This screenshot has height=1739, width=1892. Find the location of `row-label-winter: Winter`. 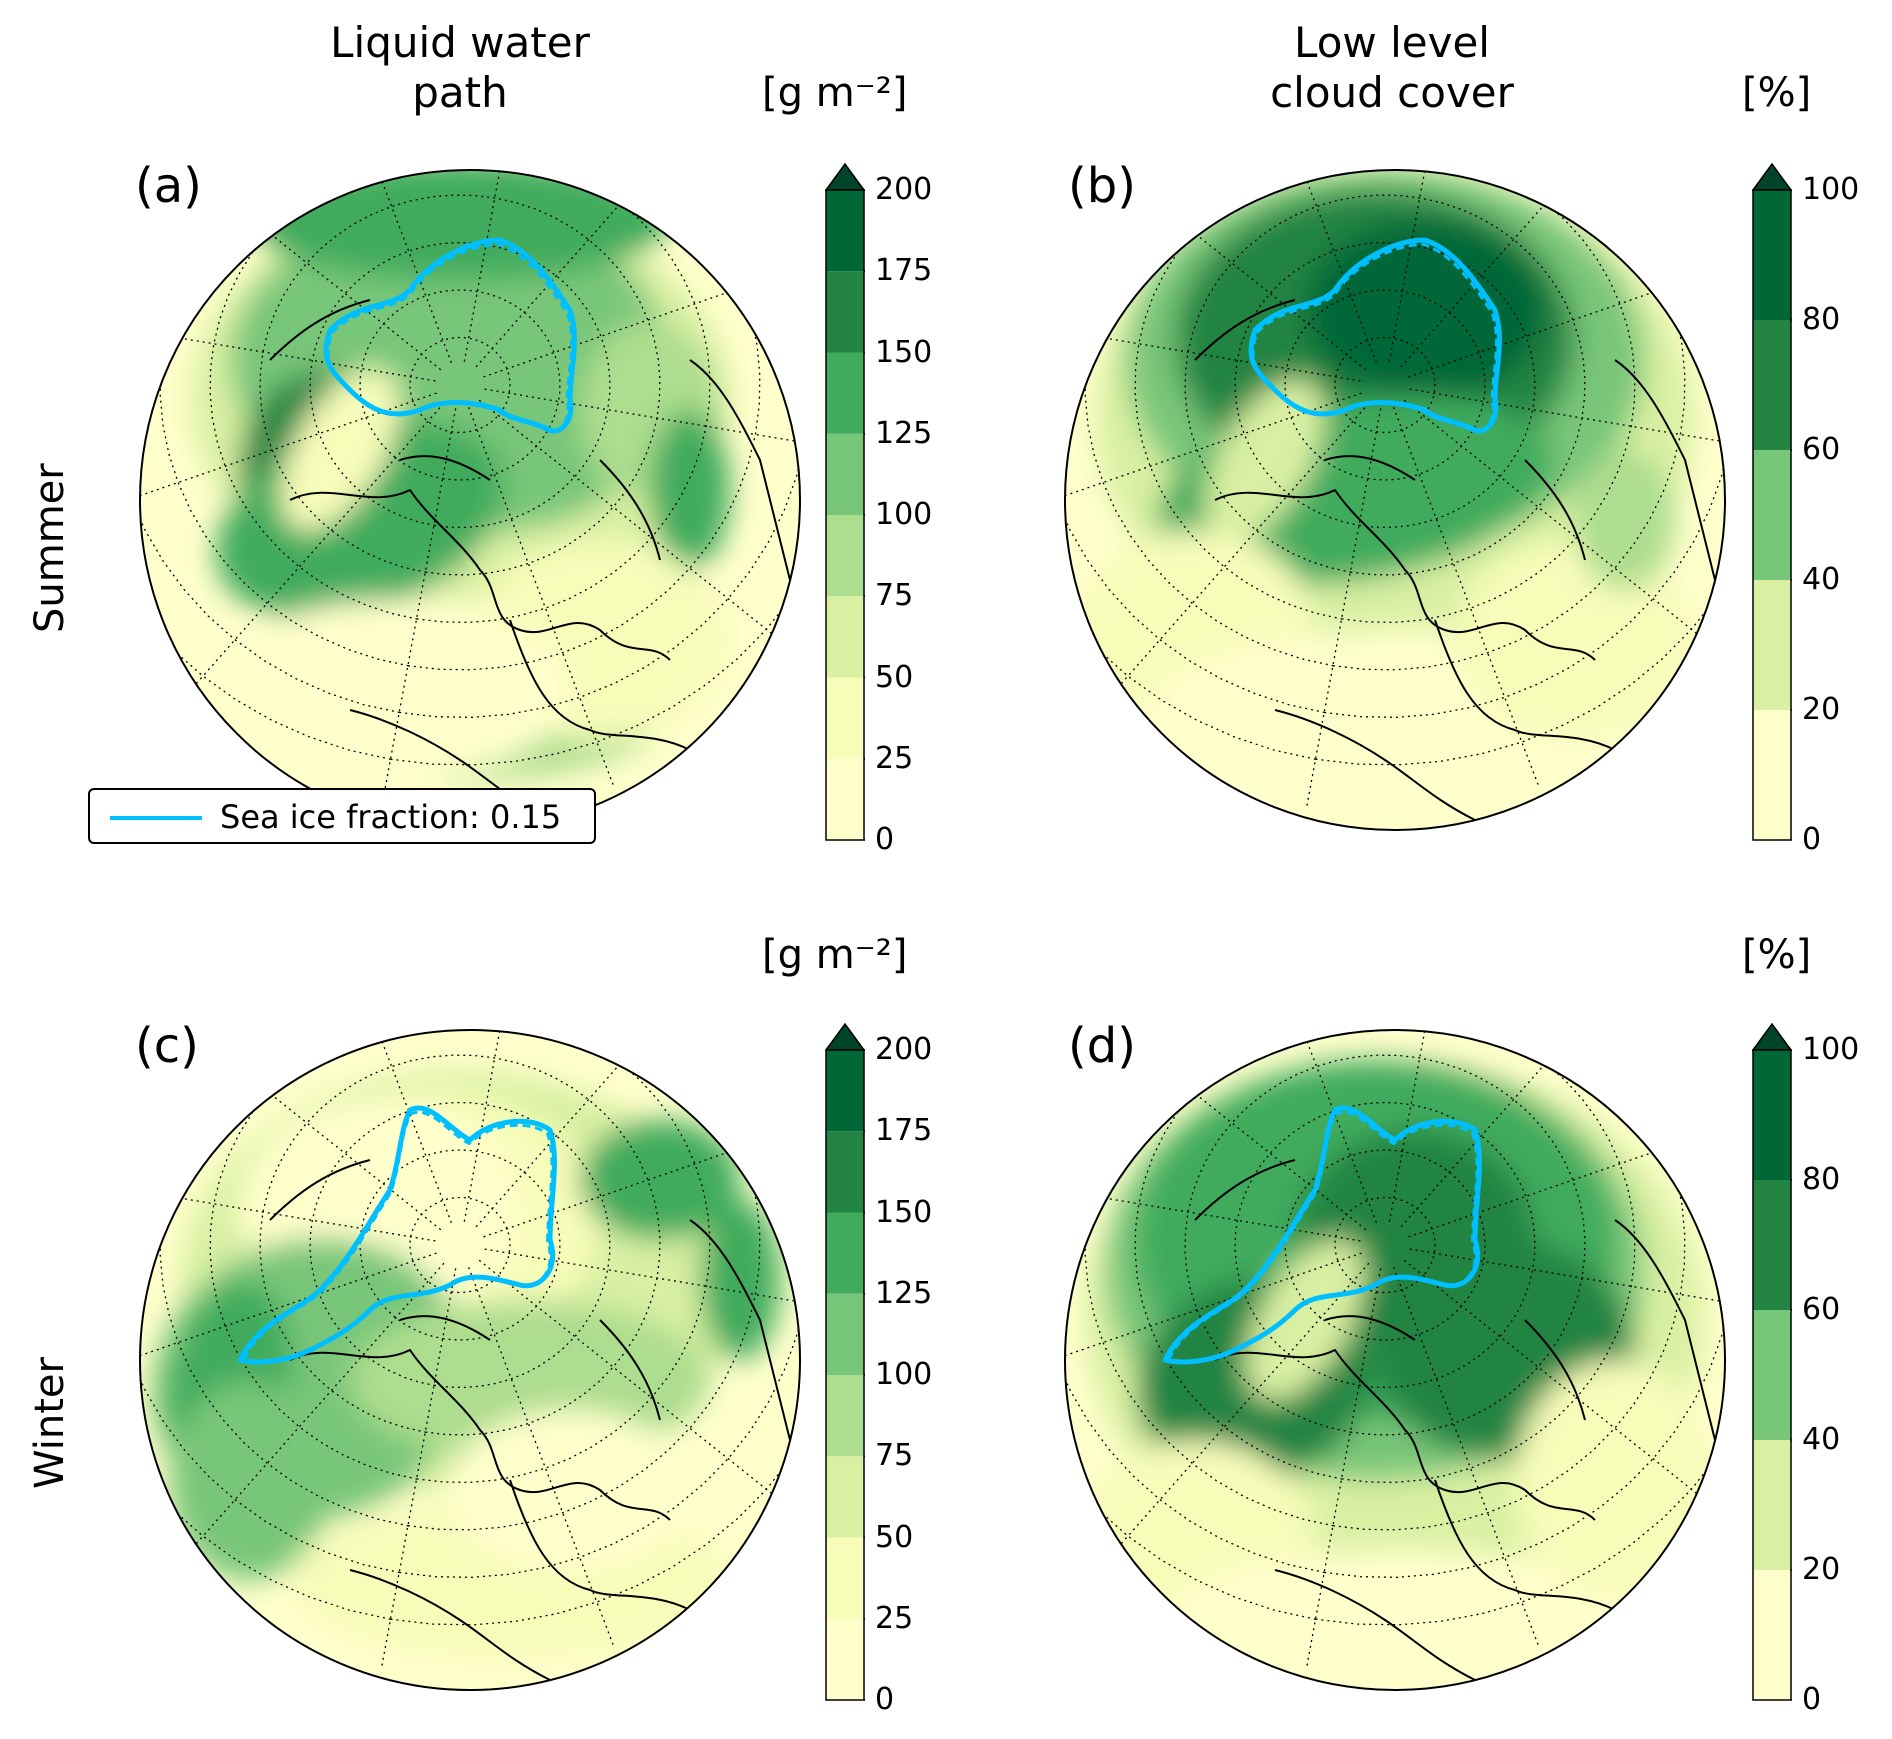

row-label-winter: Winter is located at coordinates (50, 1423).